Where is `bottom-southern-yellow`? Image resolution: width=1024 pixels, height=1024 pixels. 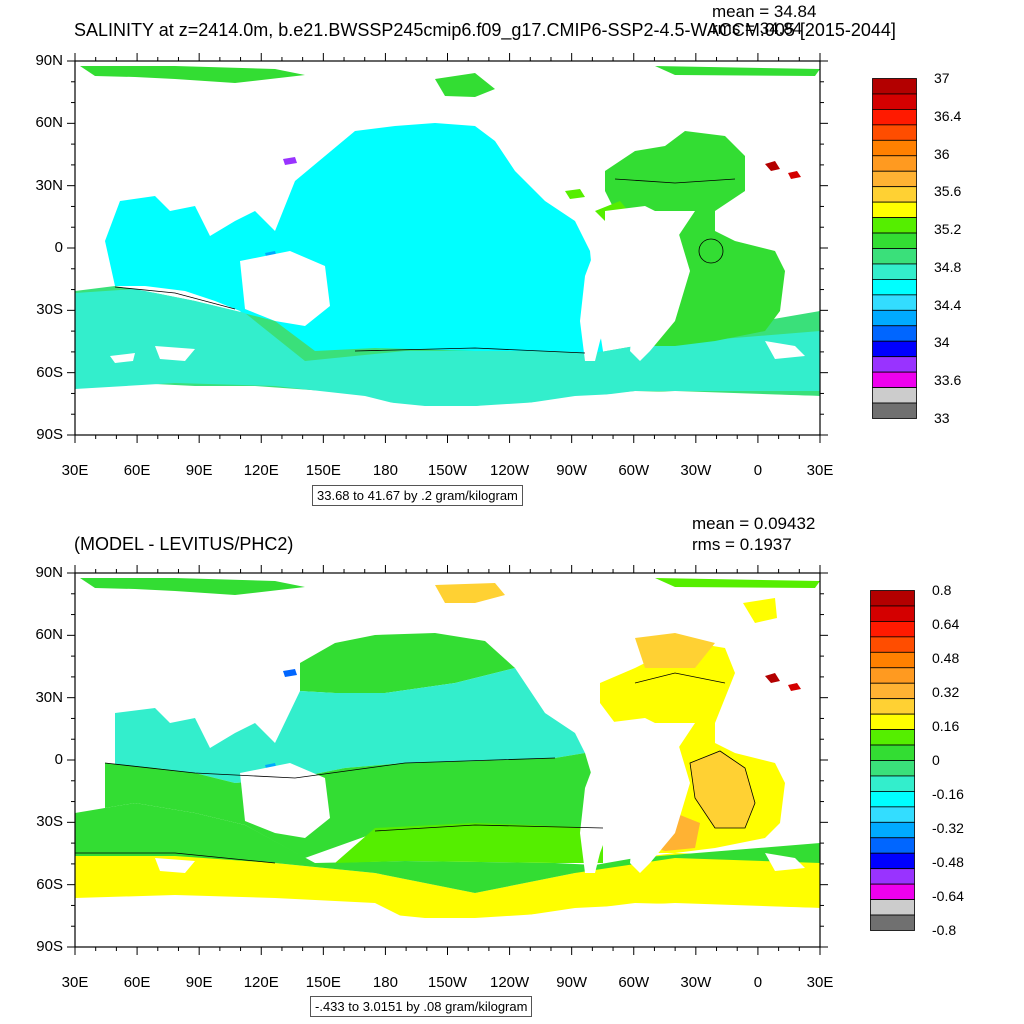
bottom-southern-yellow is located at coordinates (447, 885).